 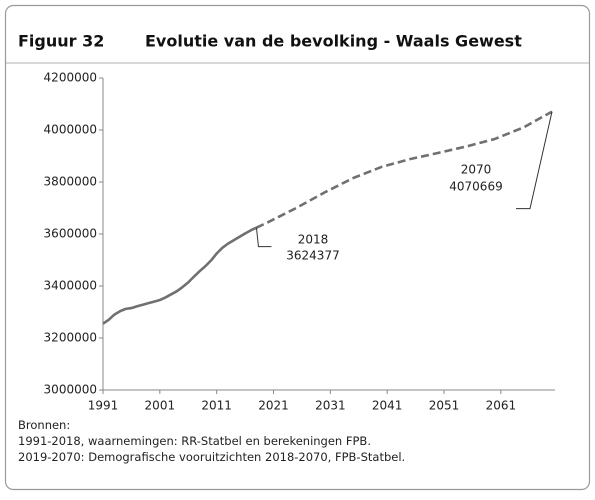 What do you see at coordinates (44, 425) in the screenshot?
I see `note: Bronnen:` at bounding box center [44, 425].